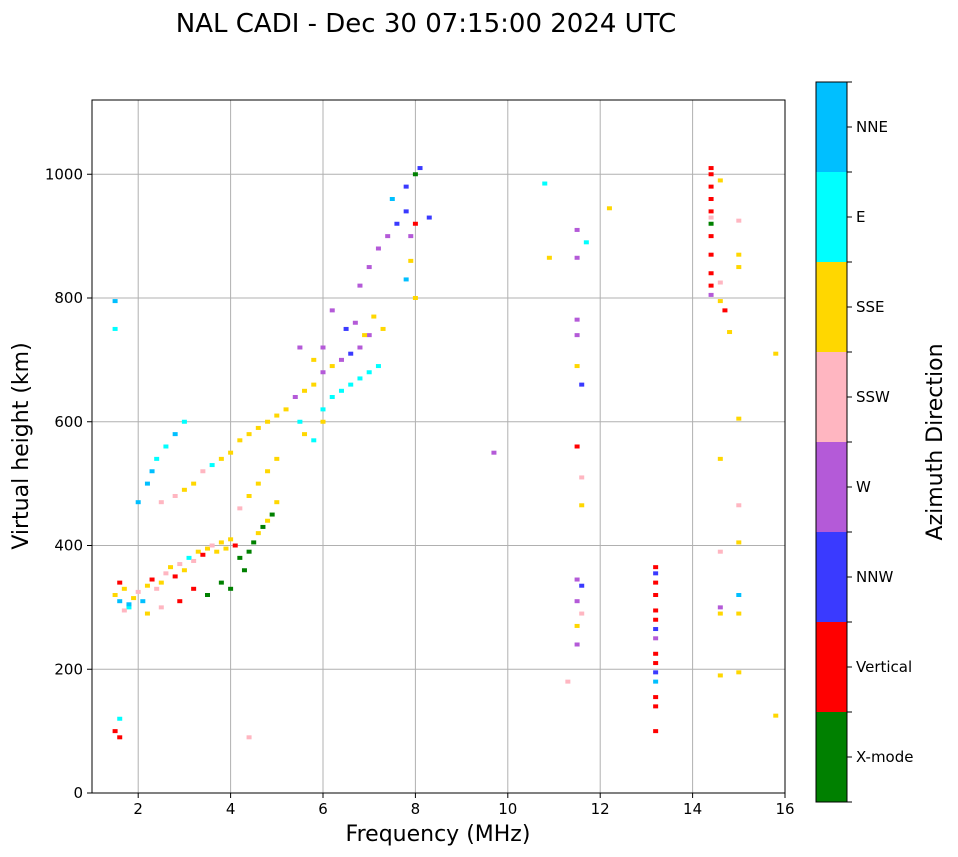 This screenshot has height=857, width=958. Describe the element at coordinates (64, 174) in the screenshot. I see `y-tick-label: 1000` at that location.